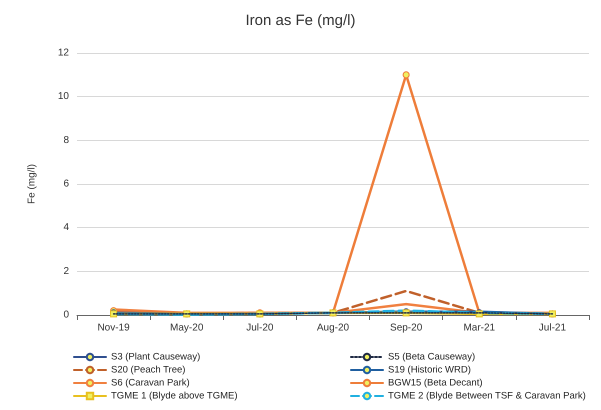 This screenshot has width=601, height=410. I want to click on y-tick-label: 0, so click(66, 315).